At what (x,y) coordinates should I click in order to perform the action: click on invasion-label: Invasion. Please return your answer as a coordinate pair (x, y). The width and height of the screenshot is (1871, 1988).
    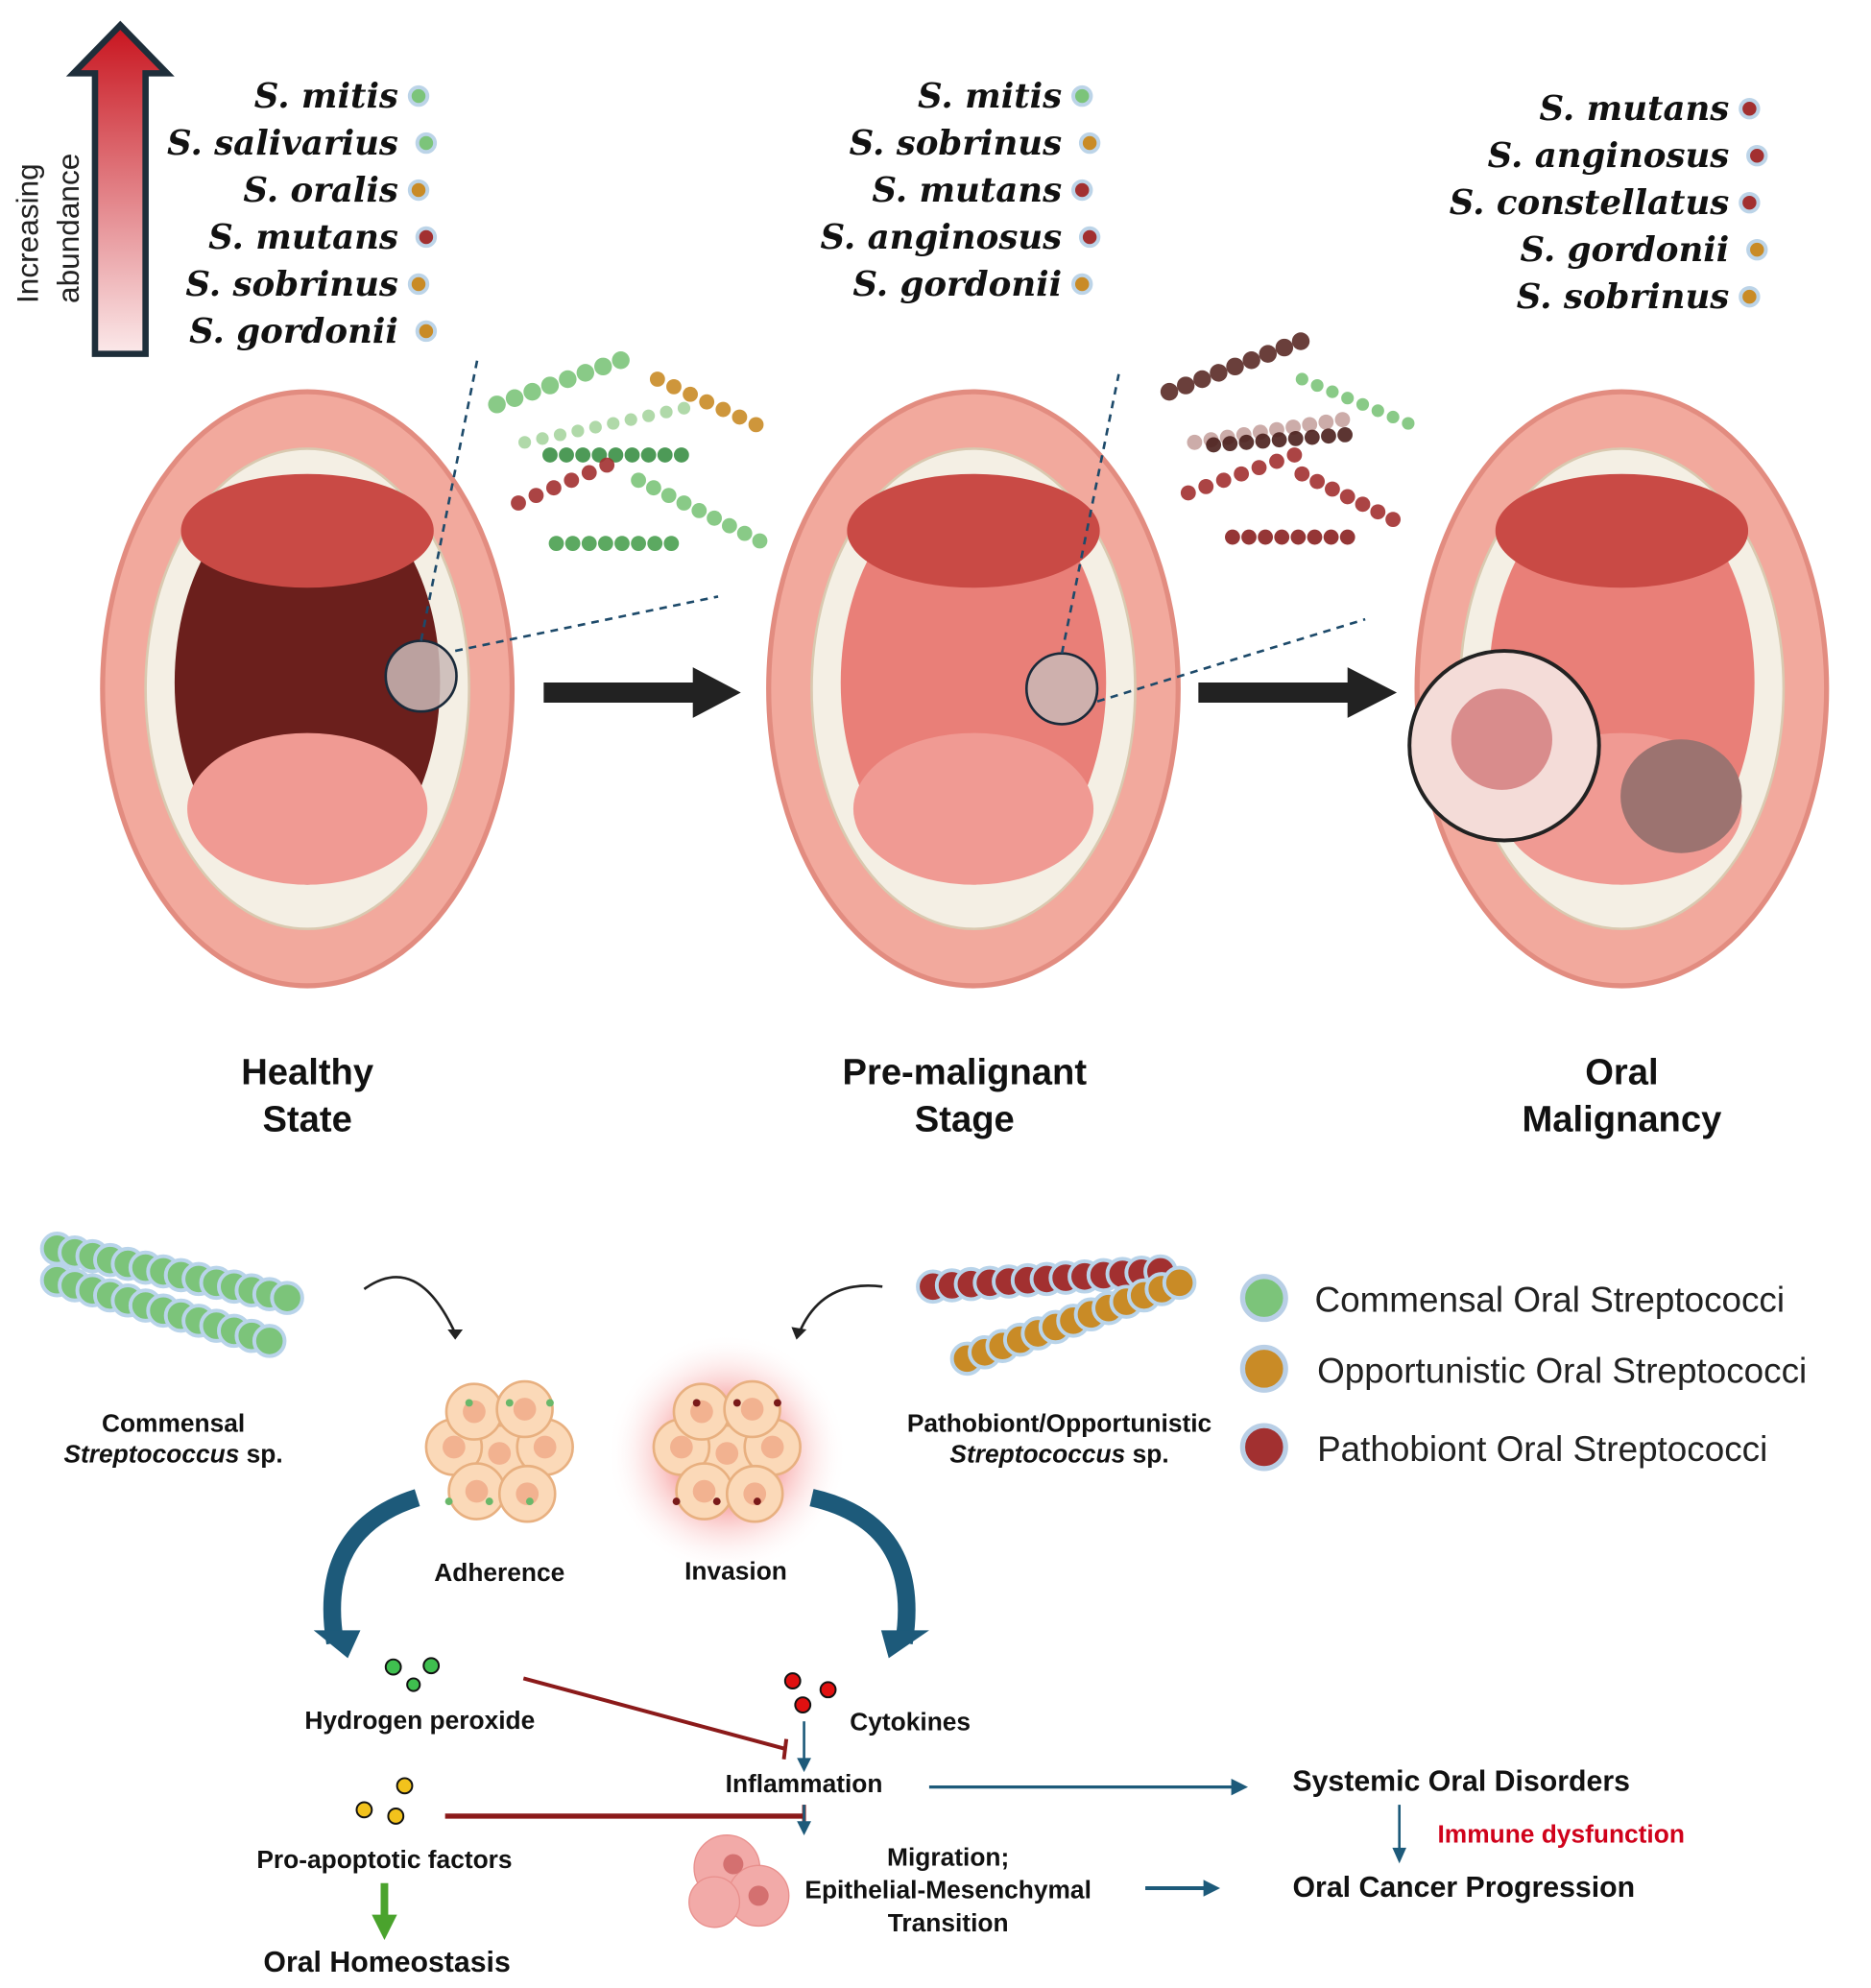
    Looking at the image, I should click on (735, 1571).